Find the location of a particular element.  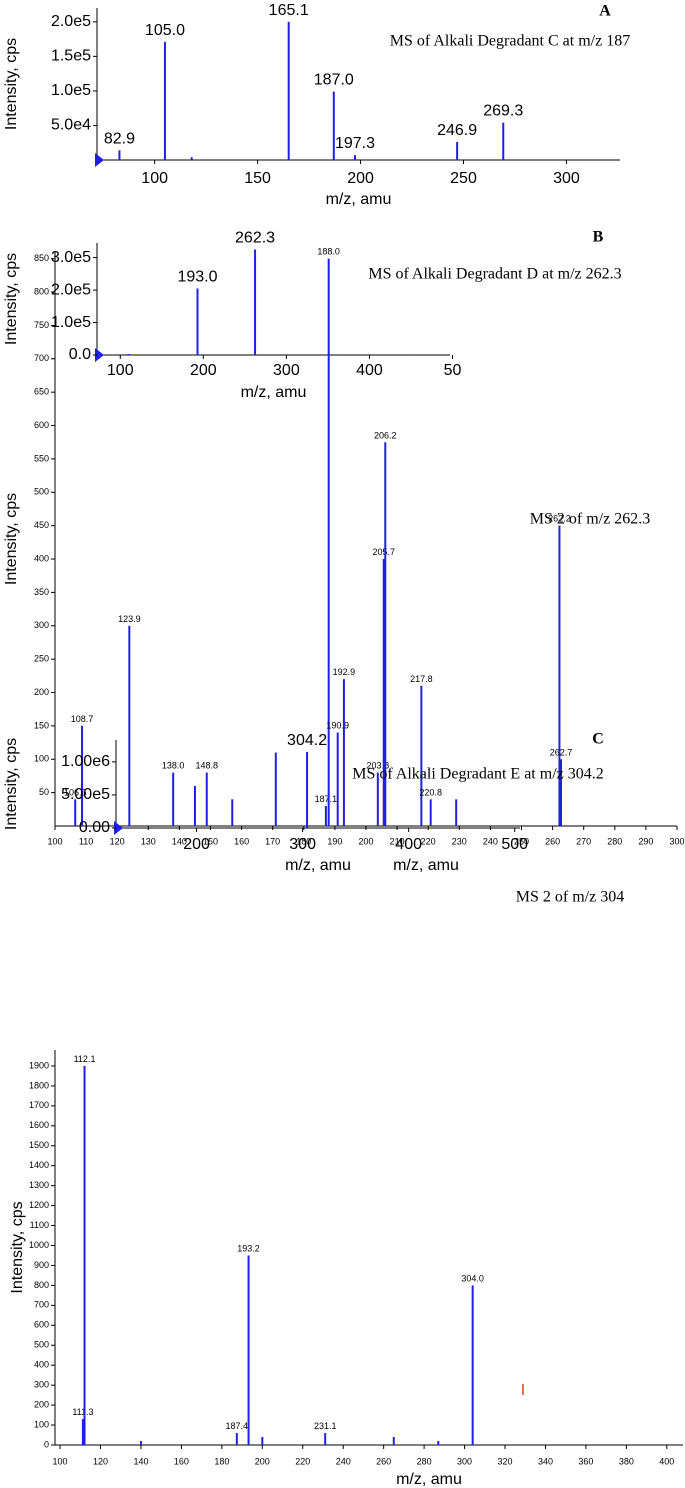

y-tick-label: 2.0e5 is located at coordinates (71, 21).